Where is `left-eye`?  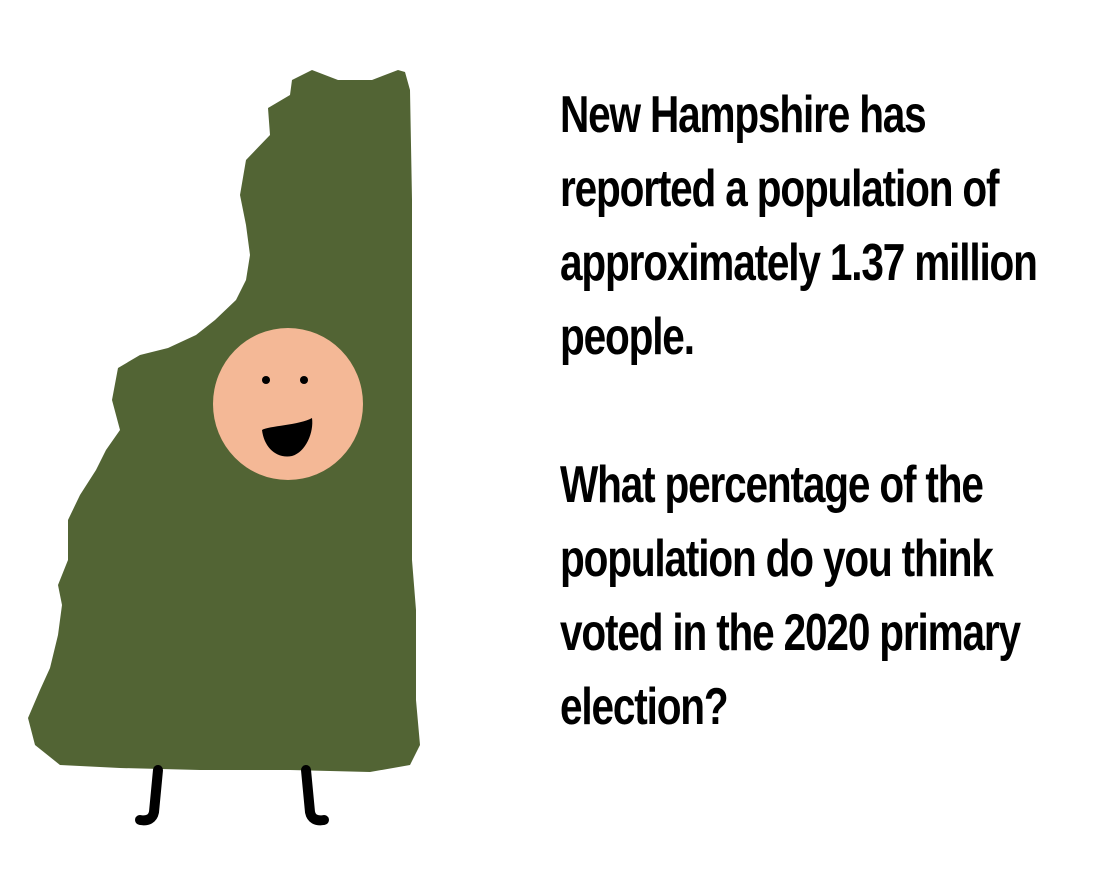
left-eye is located at coordinates (266, 380).